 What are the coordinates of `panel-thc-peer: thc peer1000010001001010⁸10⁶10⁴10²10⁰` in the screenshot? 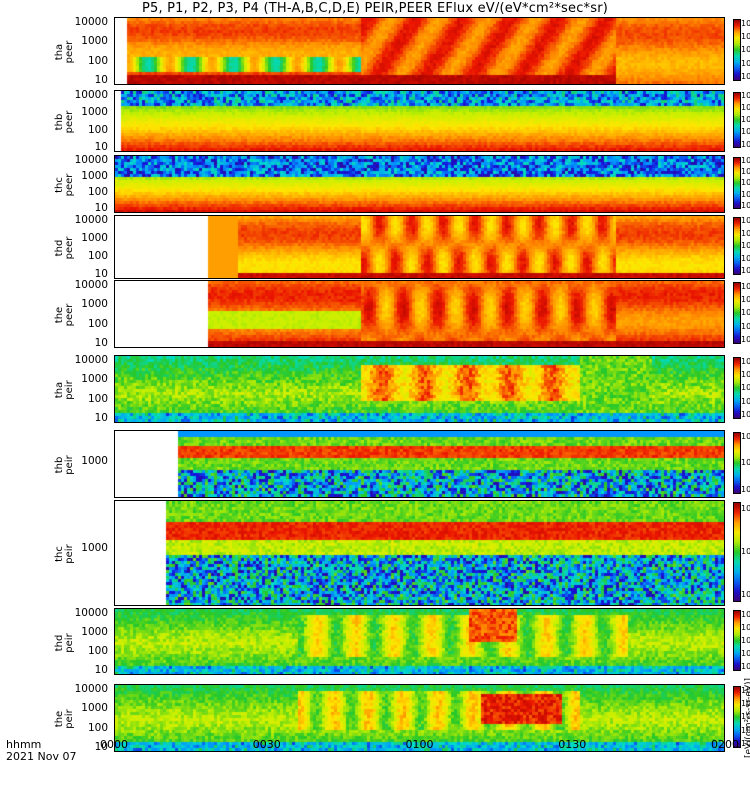 It's located at (375, 184).